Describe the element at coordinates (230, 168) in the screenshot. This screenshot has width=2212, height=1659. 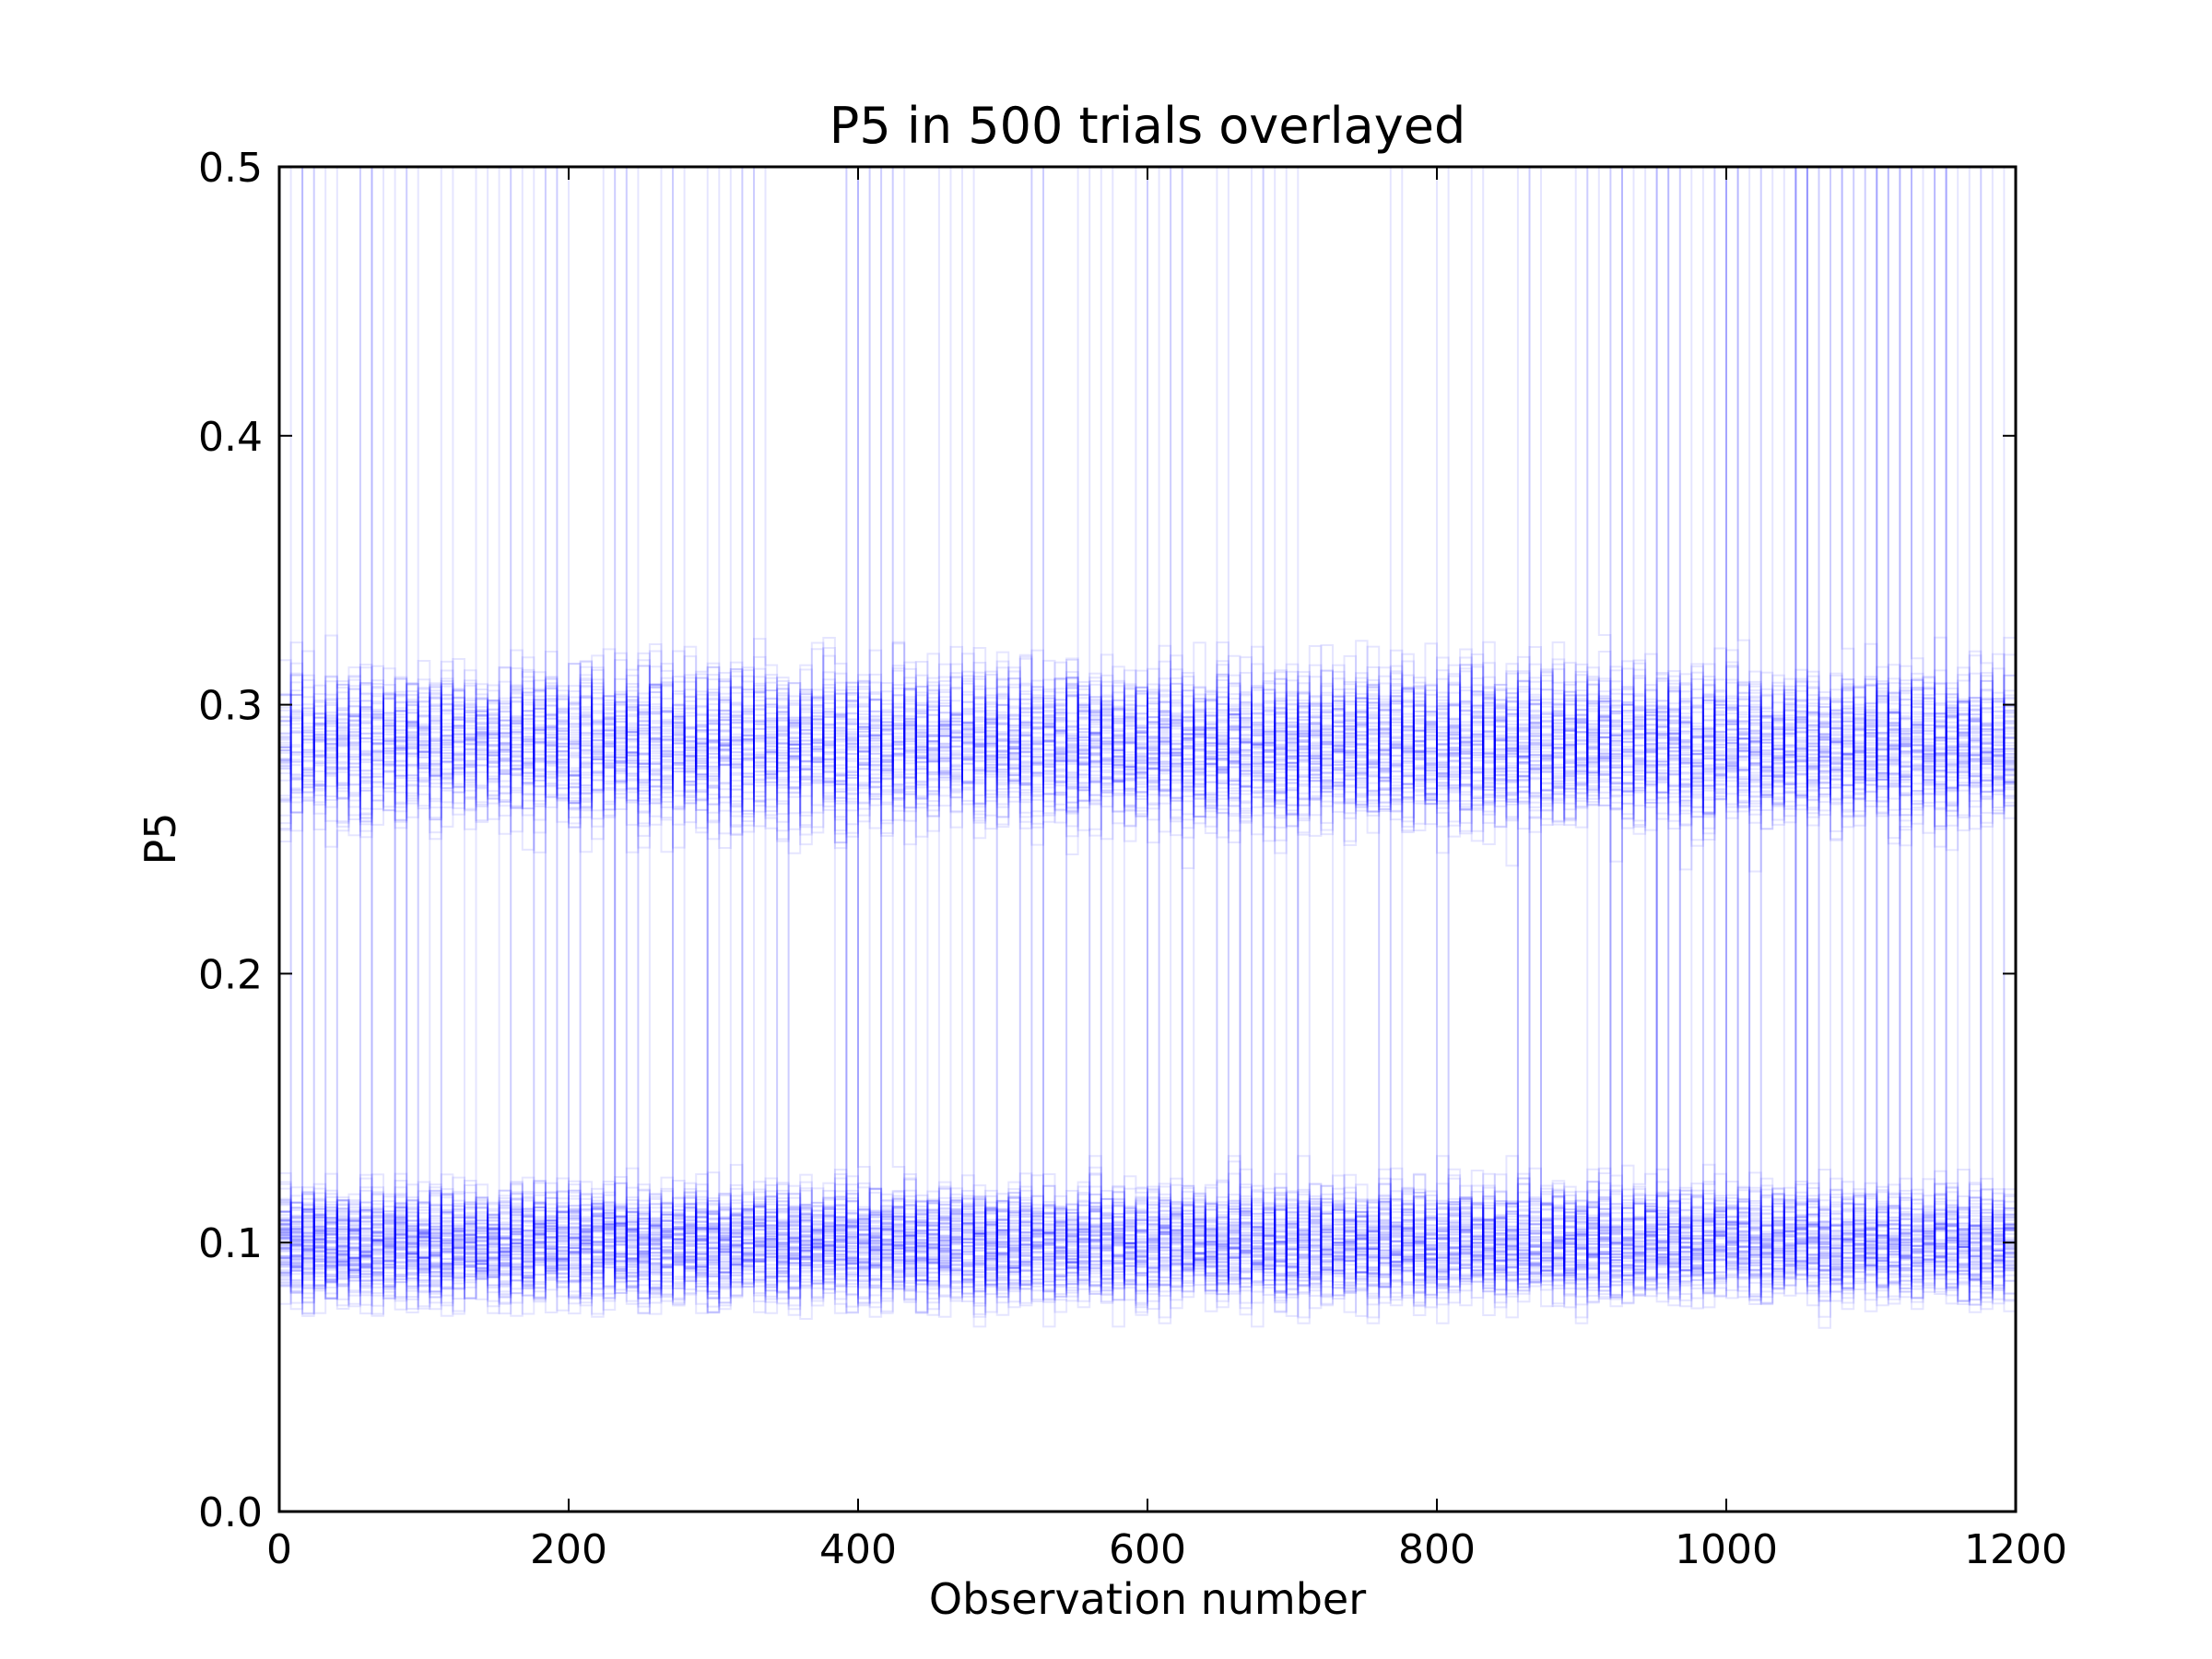
I see `y-tick-label: 0.5` at that location.